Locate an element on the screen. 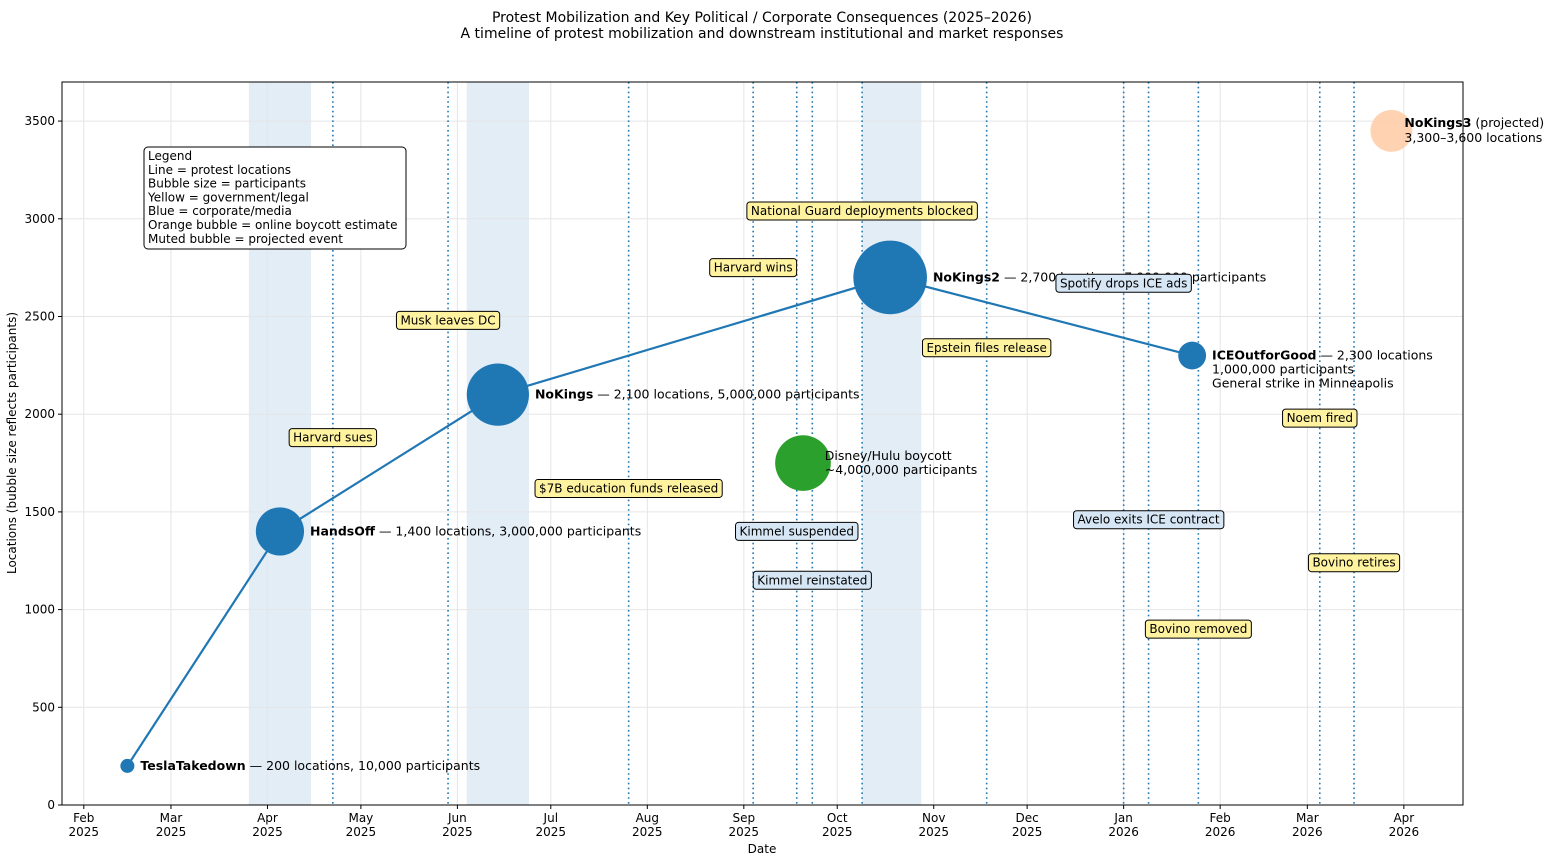 The height and width of the screenshot is (865, 1560). y-tick-label: 1000 is located at coordinates (39, 610).